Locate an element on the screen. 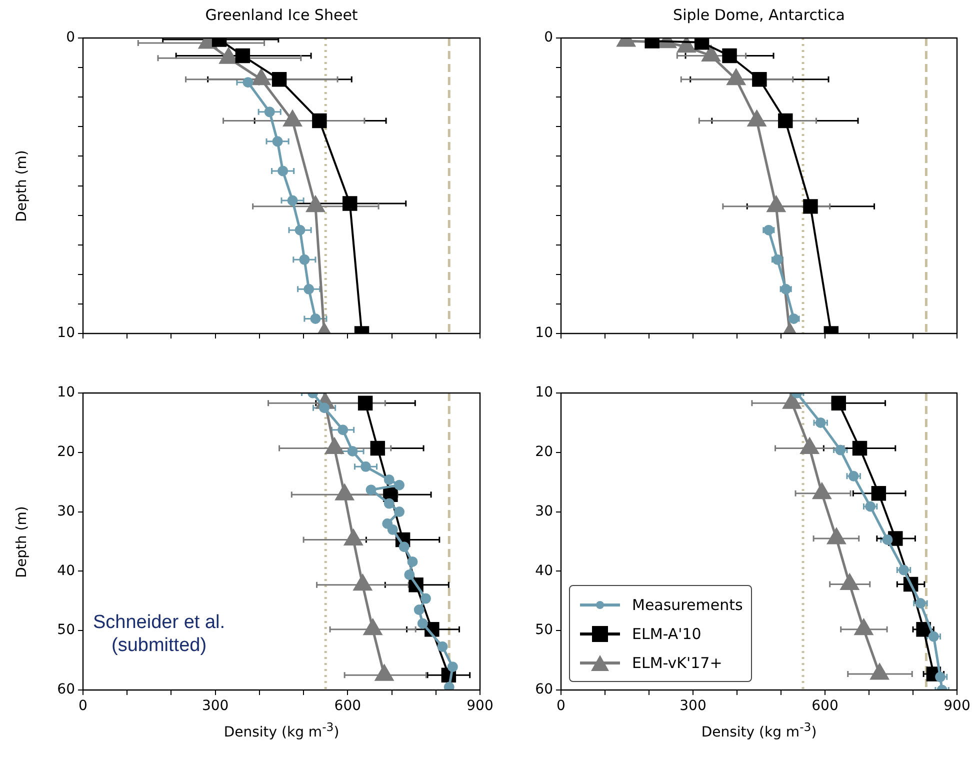  legend-label: Measurements is located at coordinates (687, 605).